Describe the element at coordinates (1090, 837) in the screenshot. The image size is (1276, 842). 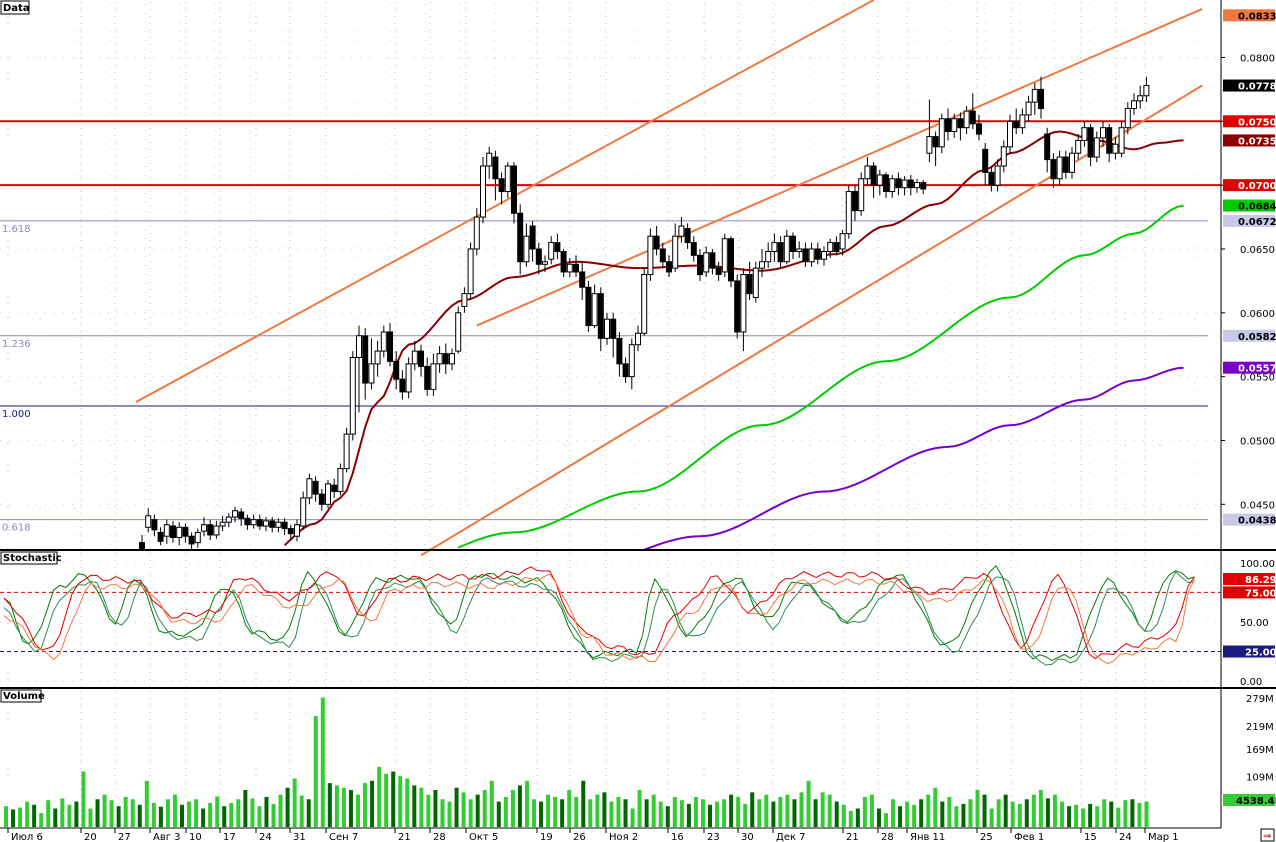
I see `time-tick-label: 15` at that location.